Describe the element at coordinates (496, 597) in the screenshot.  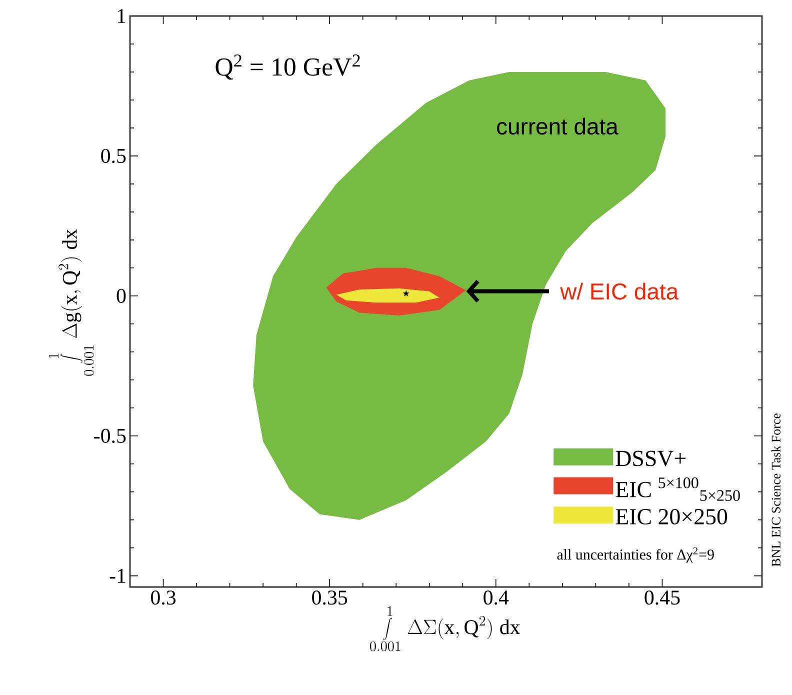
I see `x-tick-label: 0.4` at that location.